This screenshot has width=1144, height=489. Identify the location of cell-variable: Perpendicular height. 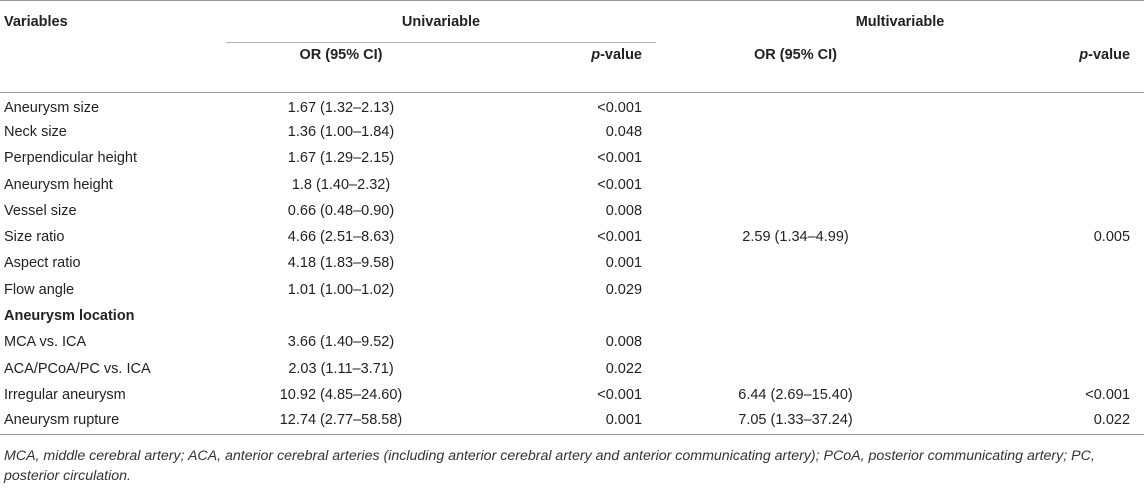
(71, 158).